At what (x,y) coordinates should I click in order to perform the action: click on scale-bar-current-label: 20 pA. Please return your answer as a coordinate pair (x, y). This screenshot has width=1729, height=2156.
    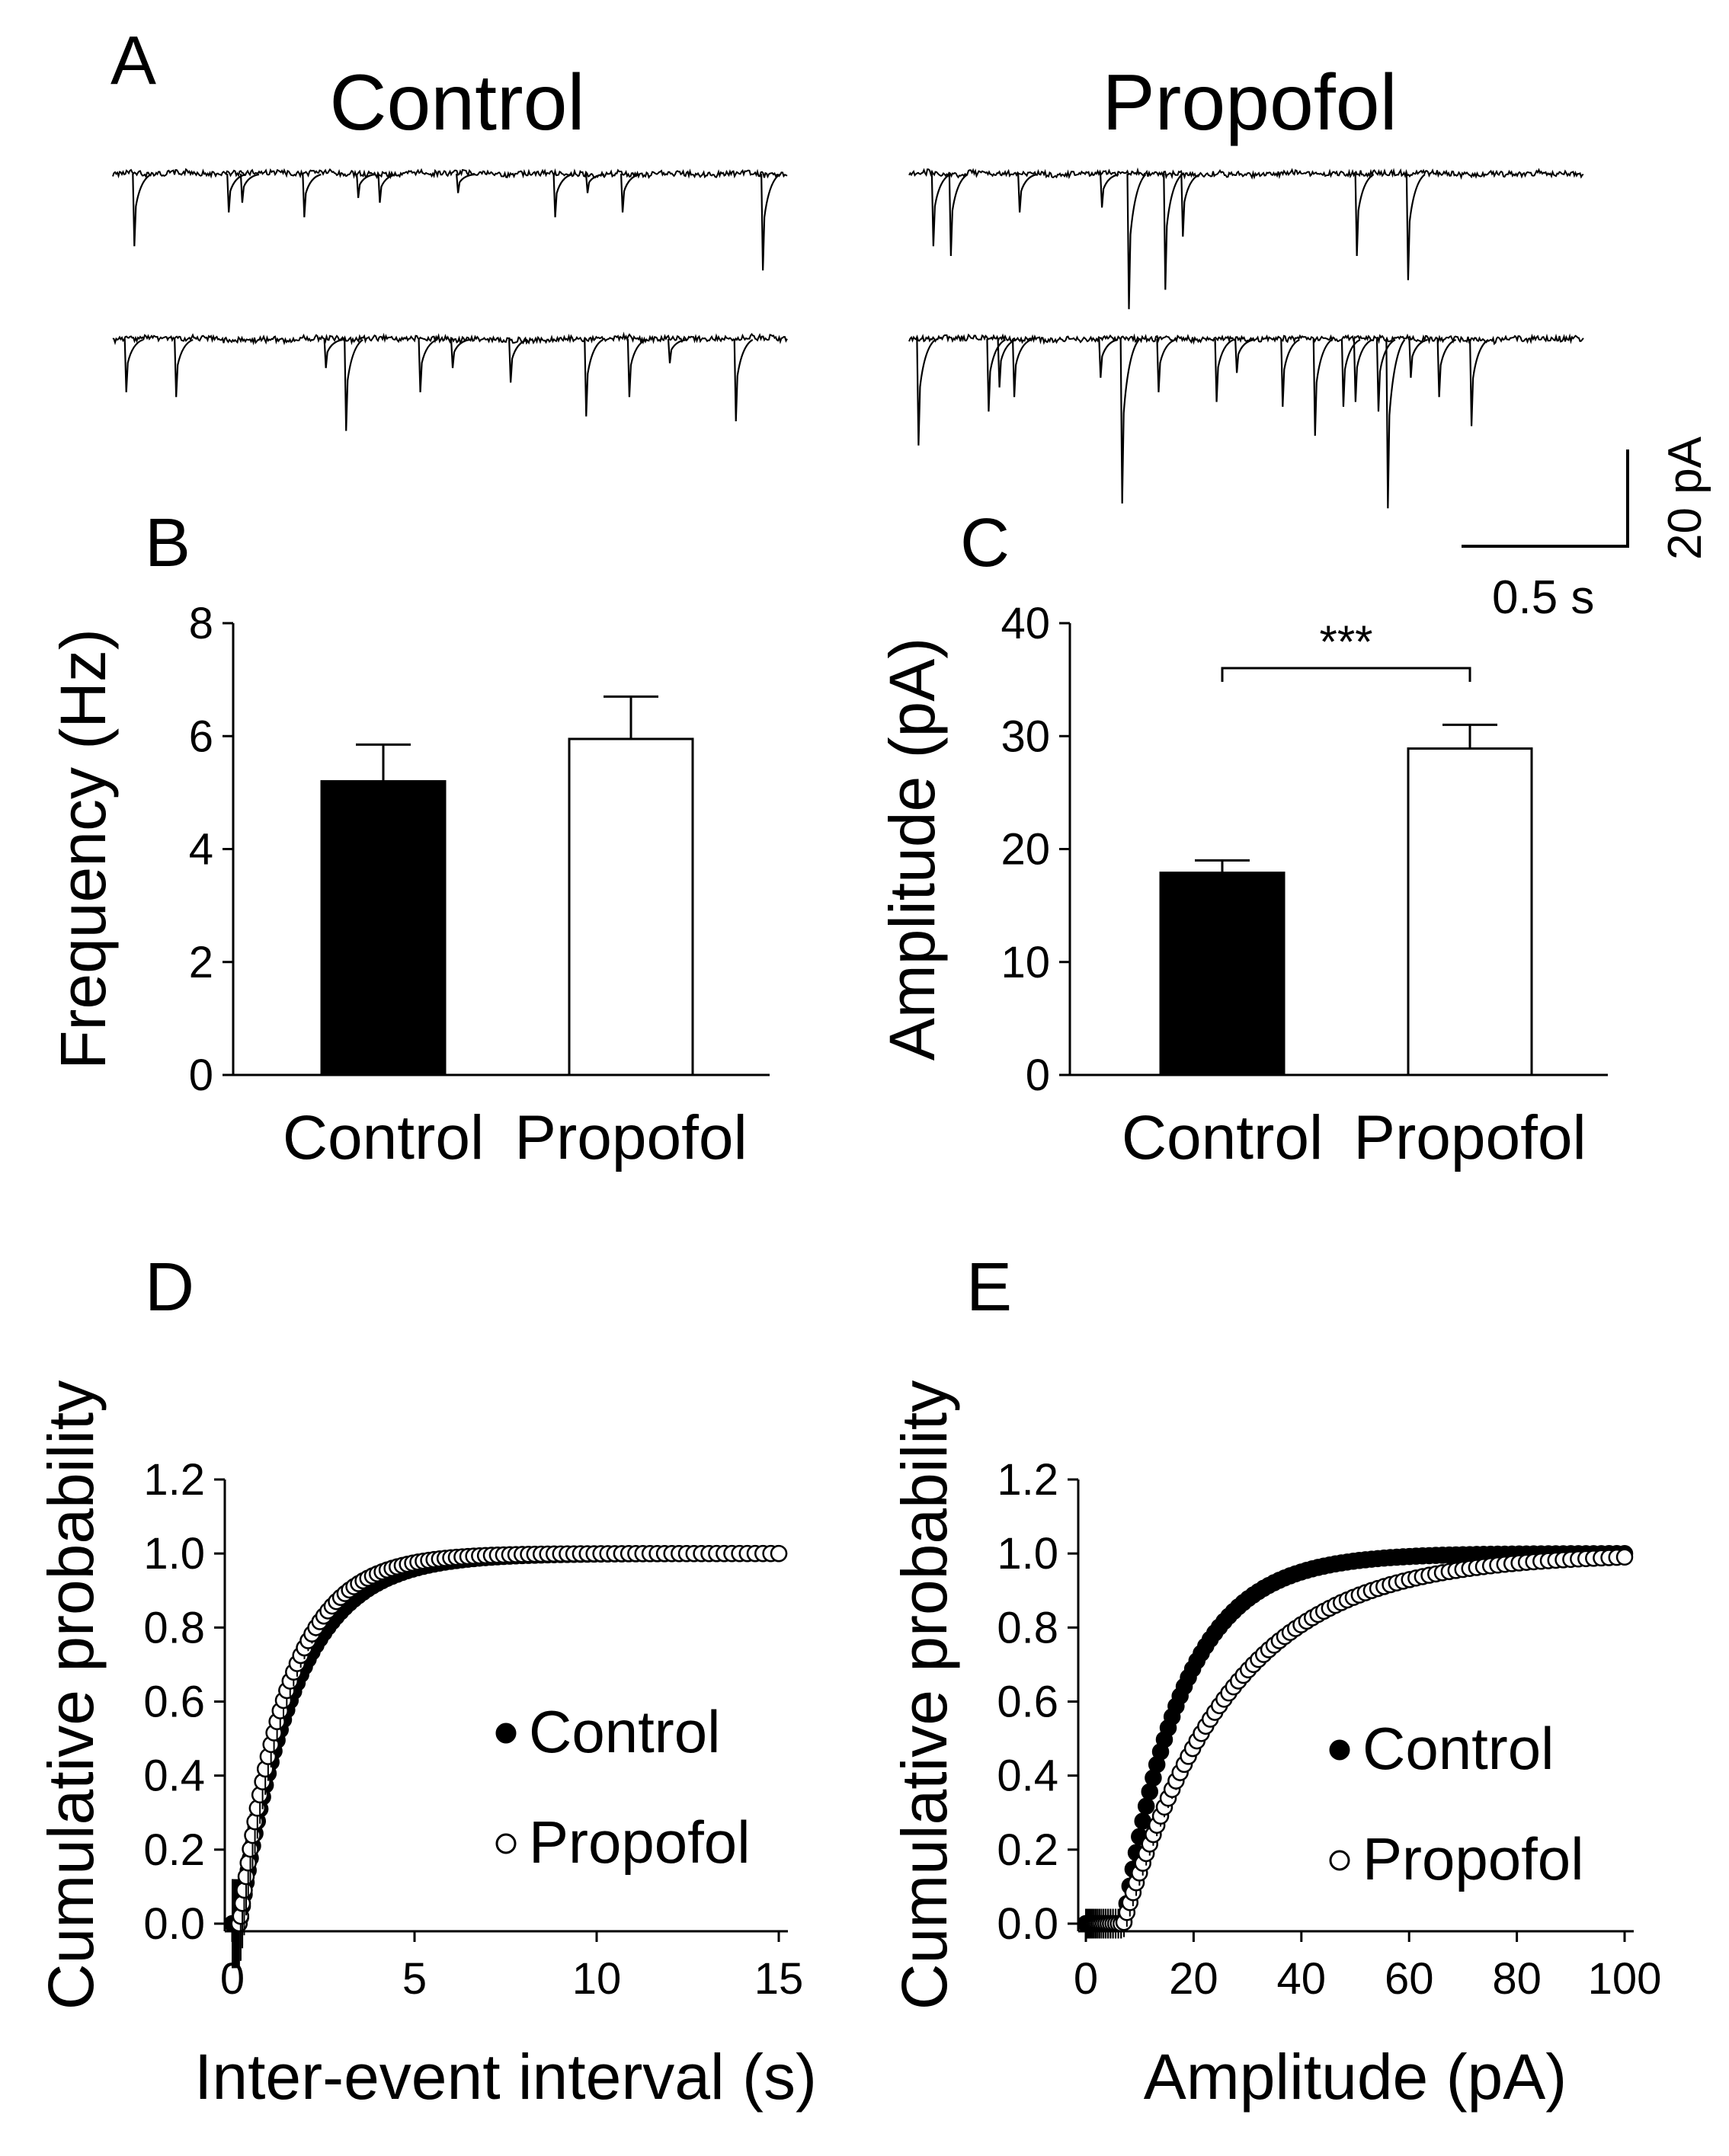
    Looking at the image, I should click on (1685, 498).